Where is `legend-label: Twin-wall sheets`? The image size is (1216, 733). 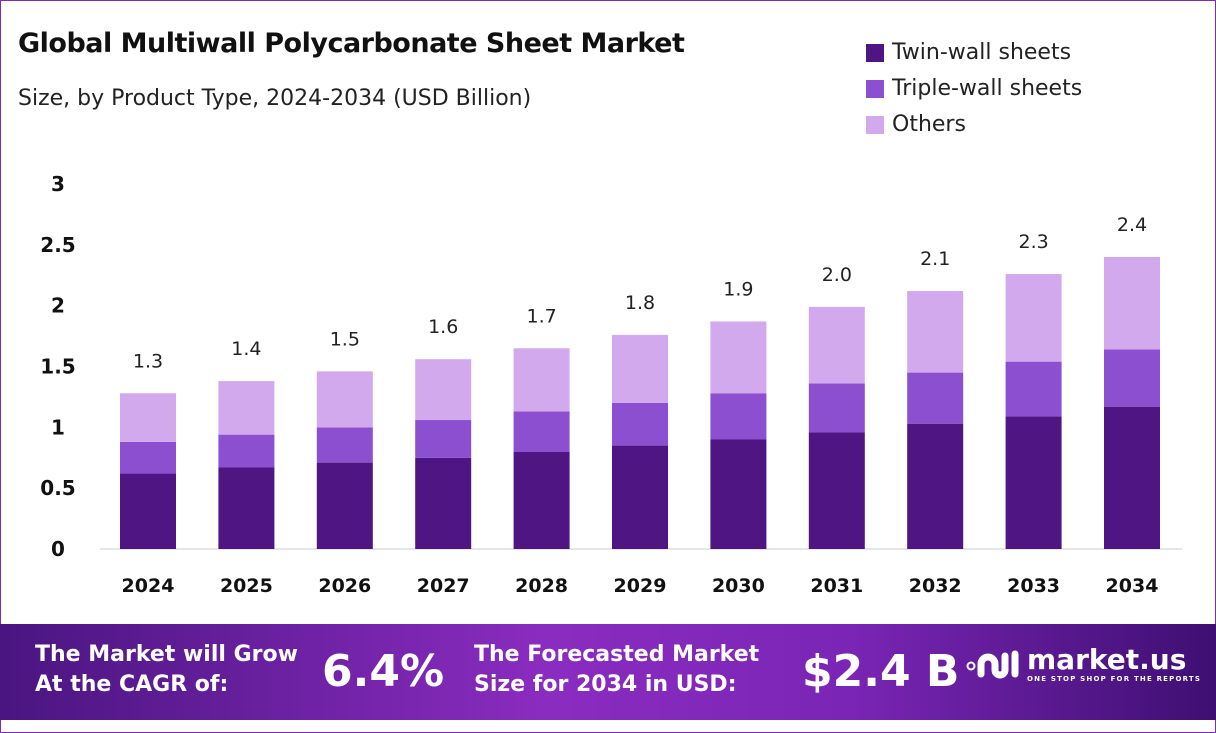 legend-label: Twin-wall sheets is located at coordinates (982, 52).